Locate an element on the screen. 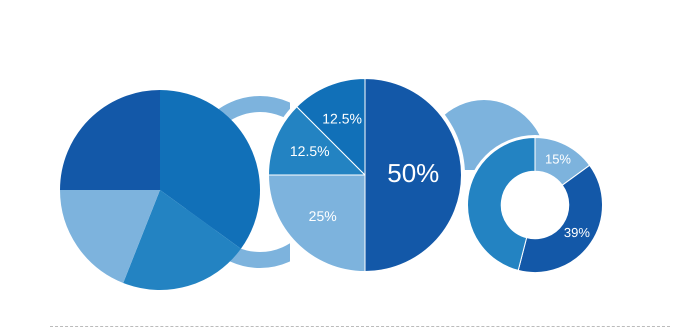  data-label: 15% is located at coordinates (558, 158).